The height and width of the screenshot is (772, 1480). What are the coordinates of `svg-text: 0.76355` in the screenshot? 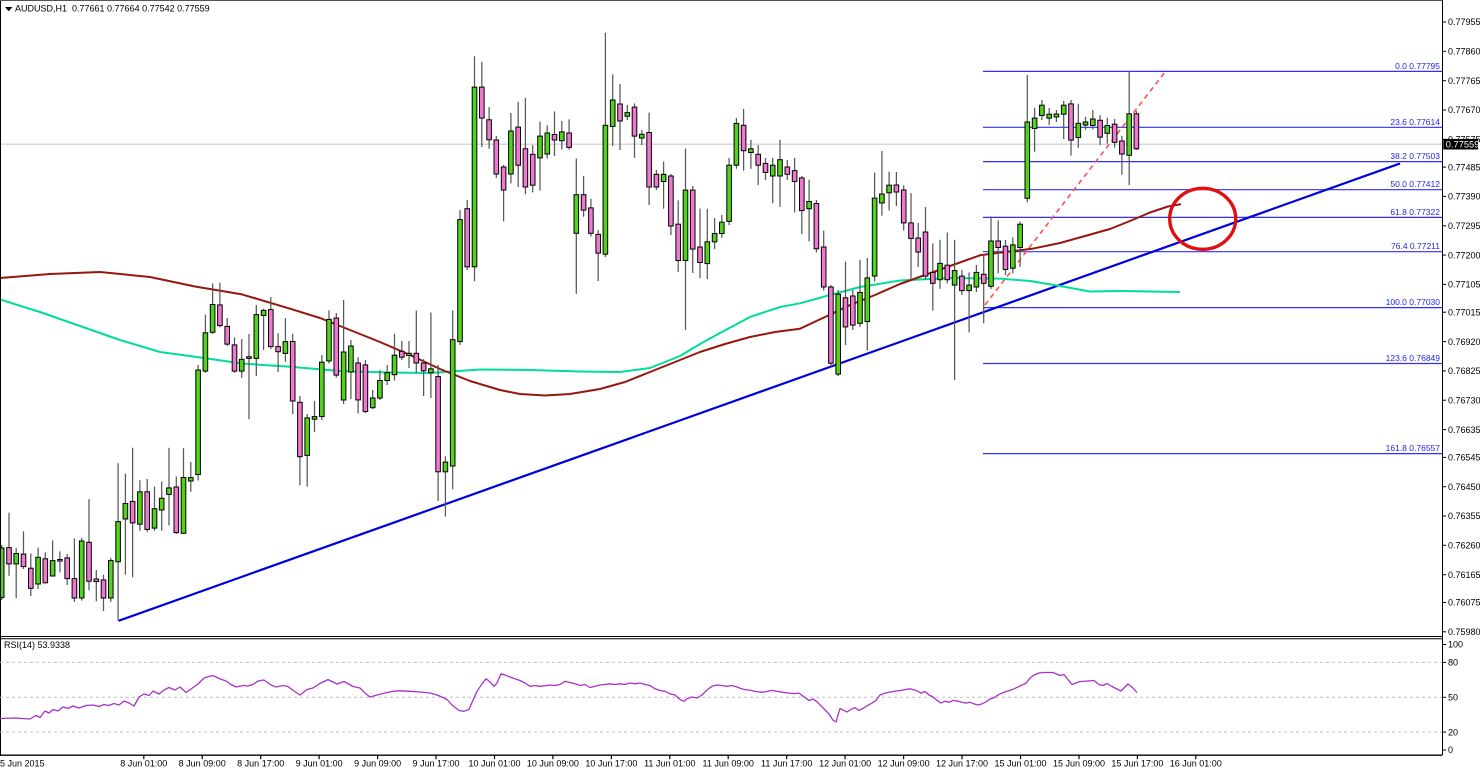 It's located at (1464, 516).